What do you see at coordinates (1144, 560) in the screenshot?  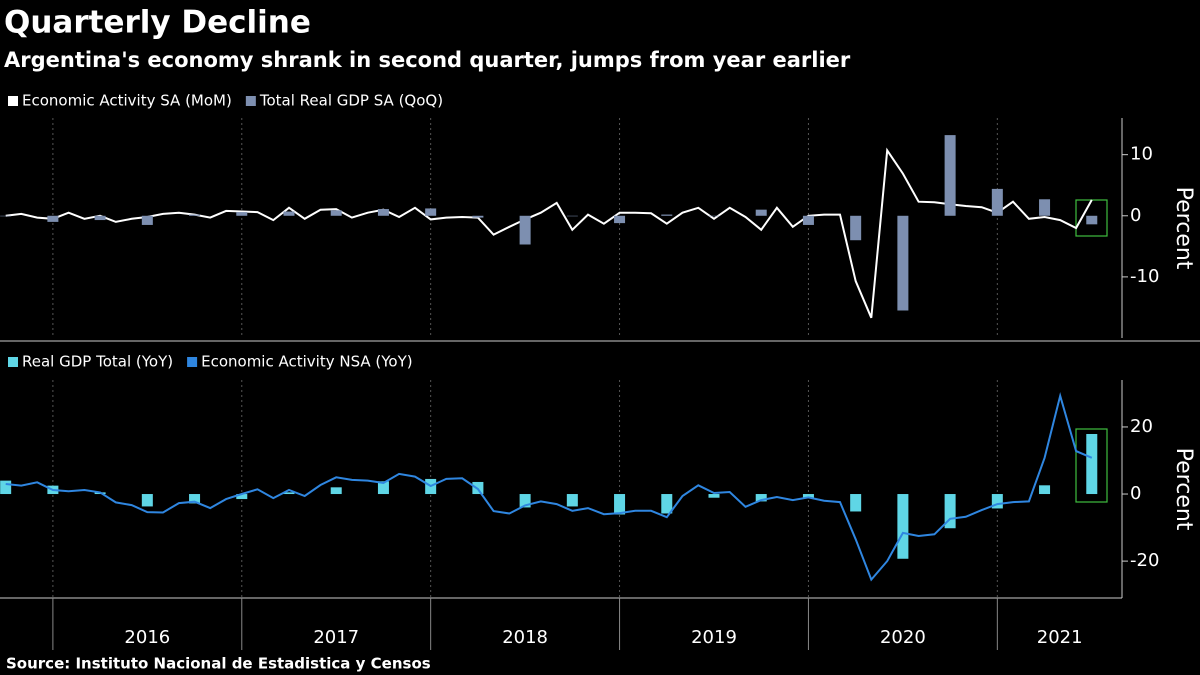 I see `y-tick-label: -20` at bounding box center [1144, 560].